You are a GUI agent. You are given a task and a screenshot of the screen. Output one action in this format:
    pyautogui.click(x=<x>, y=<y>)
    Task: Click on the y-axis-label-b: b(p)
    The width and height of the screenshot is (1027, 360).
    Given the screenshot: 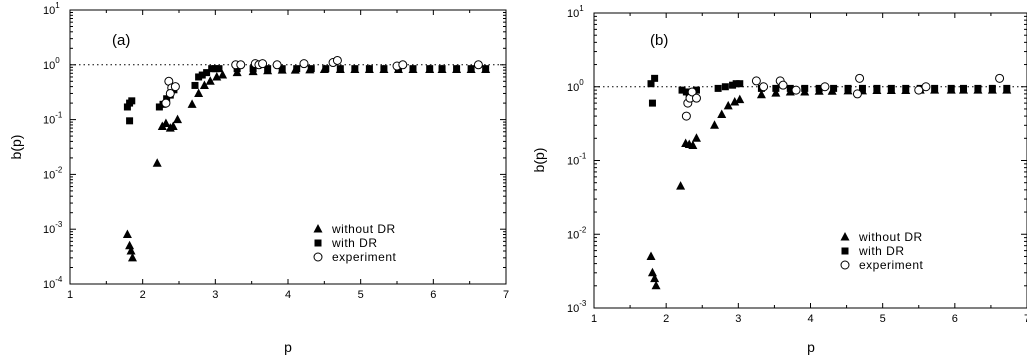 What is the action you would take?
    pyautogui.click(x=539, y=160)
    